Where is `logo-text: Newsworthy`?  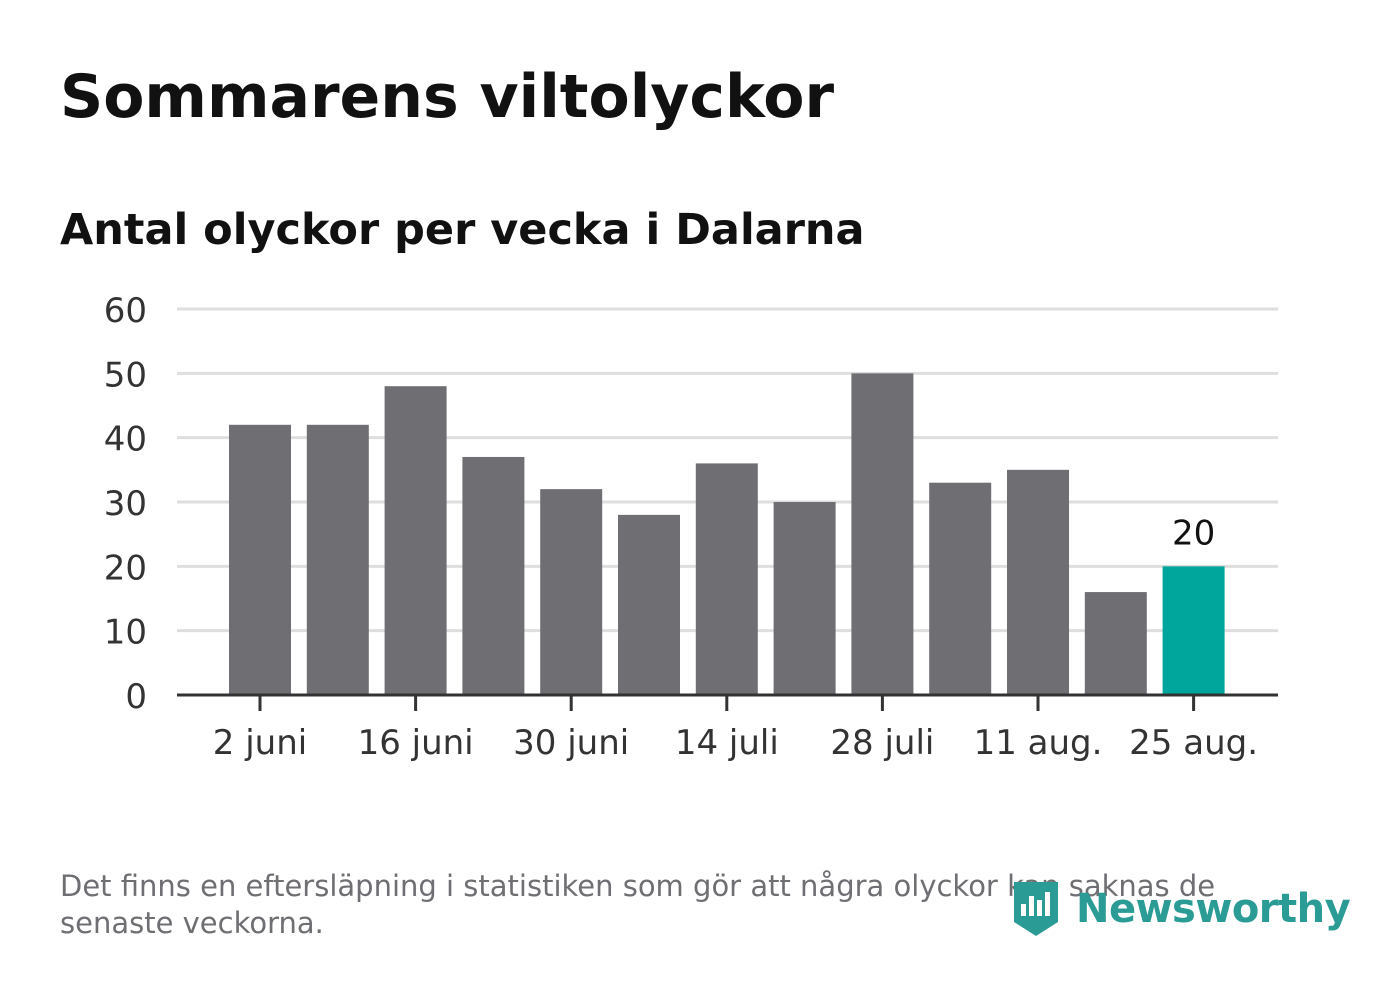 logo-text: Newsworthy is located at coordinates (1213, 909).